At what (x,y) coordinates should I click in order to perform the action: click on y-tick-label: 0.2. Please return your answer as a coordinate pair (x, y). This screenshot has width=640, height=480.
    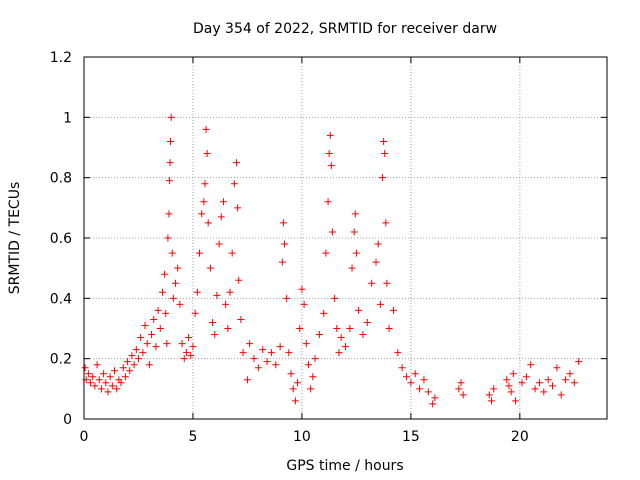
    Looking at the image, I should click on (61, 360).